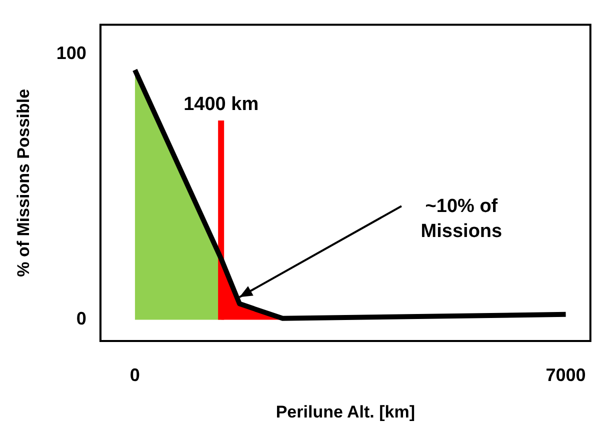 The width and height of the screenshot is (610, 433). I want to click on annotation: ~10% of Missions, so click(461, 219).